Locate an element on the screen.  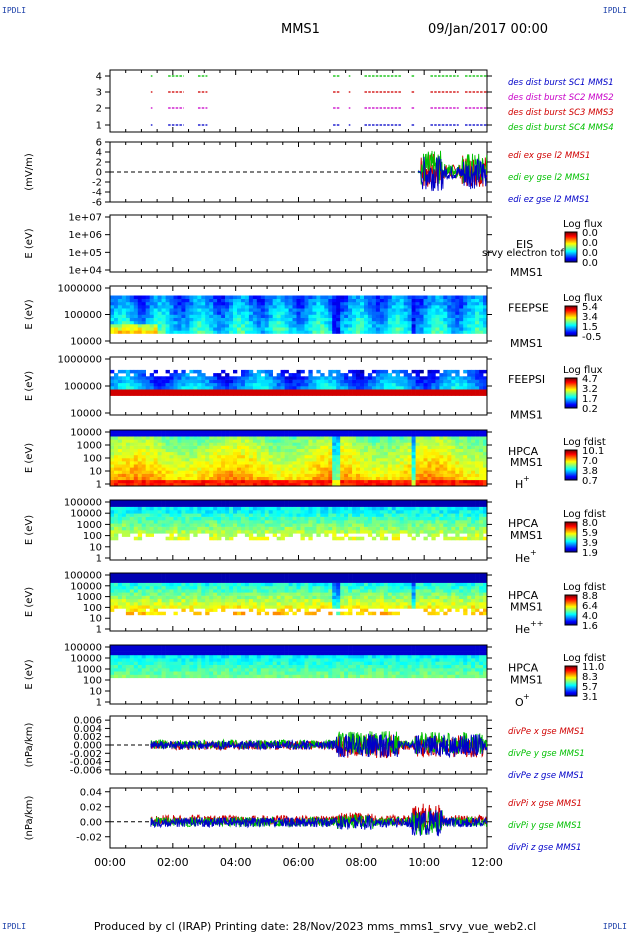
eis-panel-ytick-label: 1e+05 is located at coordinates (85, 253).